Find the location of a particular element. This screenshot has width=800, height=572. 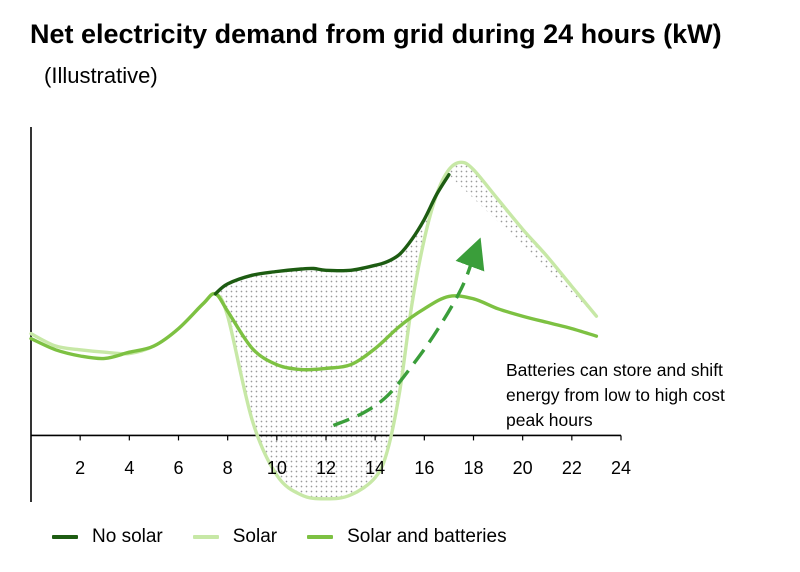

legend-item-solar-and-batteries: Solar and batteries is located at coordinates (407, 537).